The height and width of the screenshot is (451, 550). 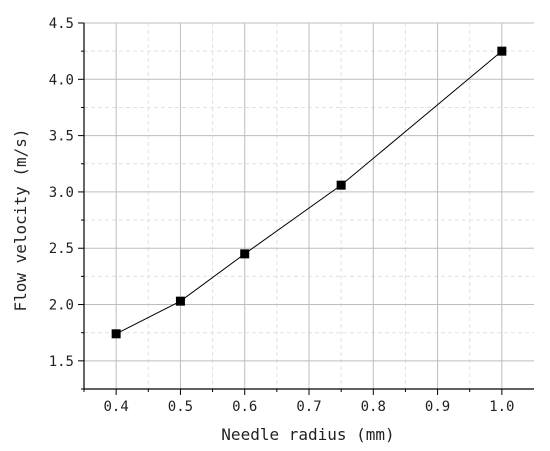 What do you see at coordinates (115, 407) in the screenshot?
I see `x-tick-label: 0.4` at bounding box center [115, 407].